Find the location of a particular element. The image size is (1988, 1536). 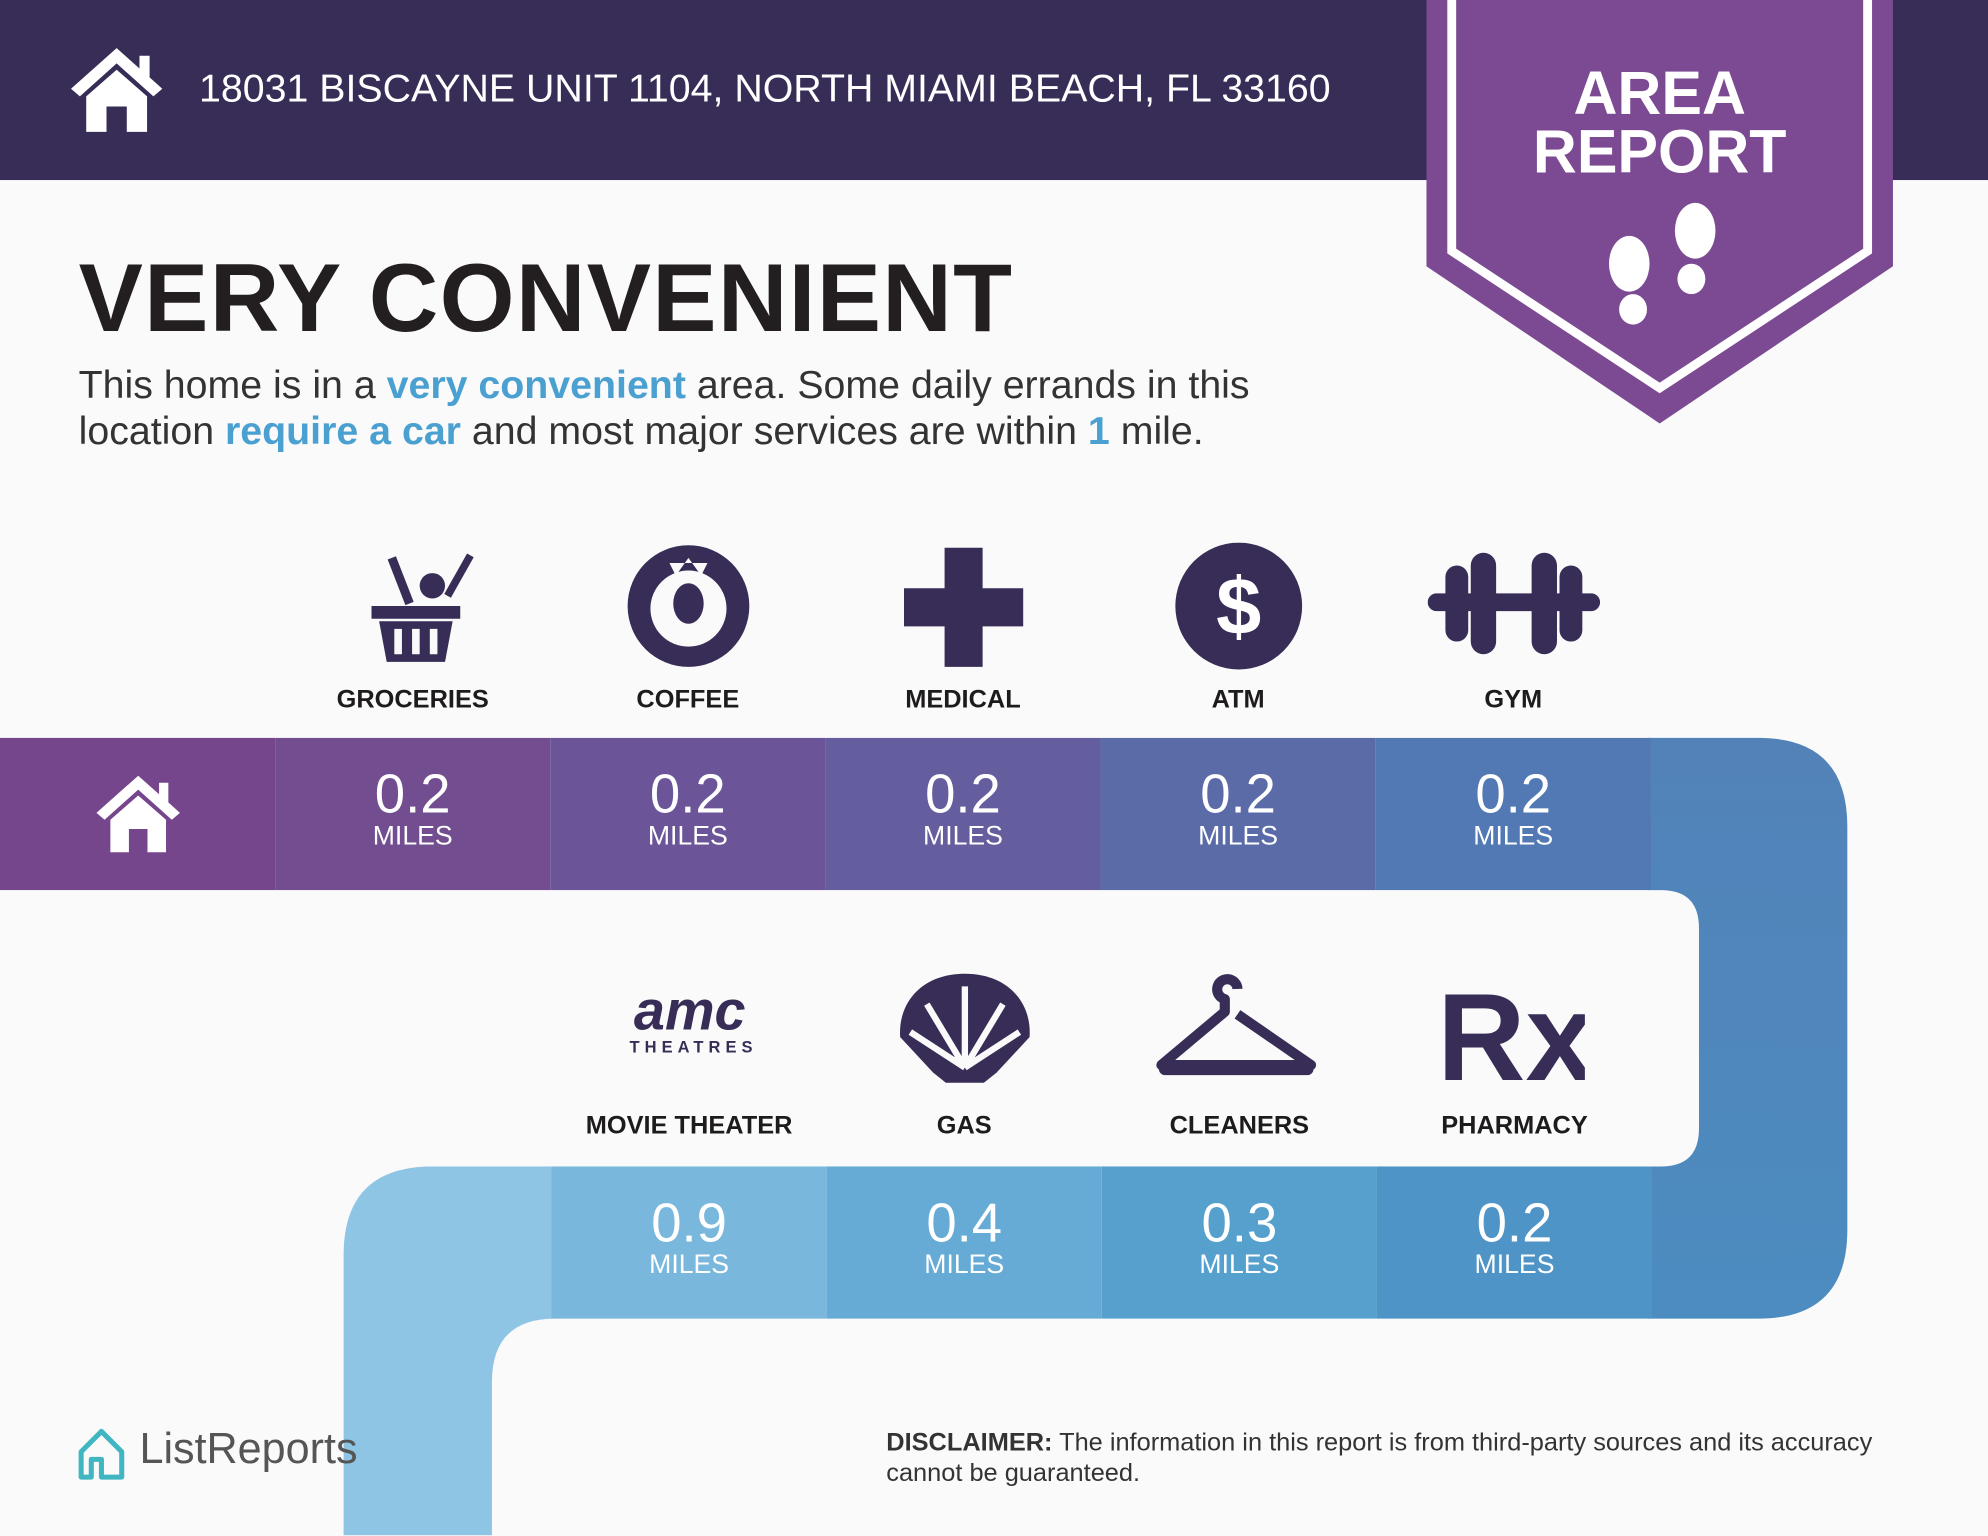

footprints-icon is located at coordinates (1662, 263).